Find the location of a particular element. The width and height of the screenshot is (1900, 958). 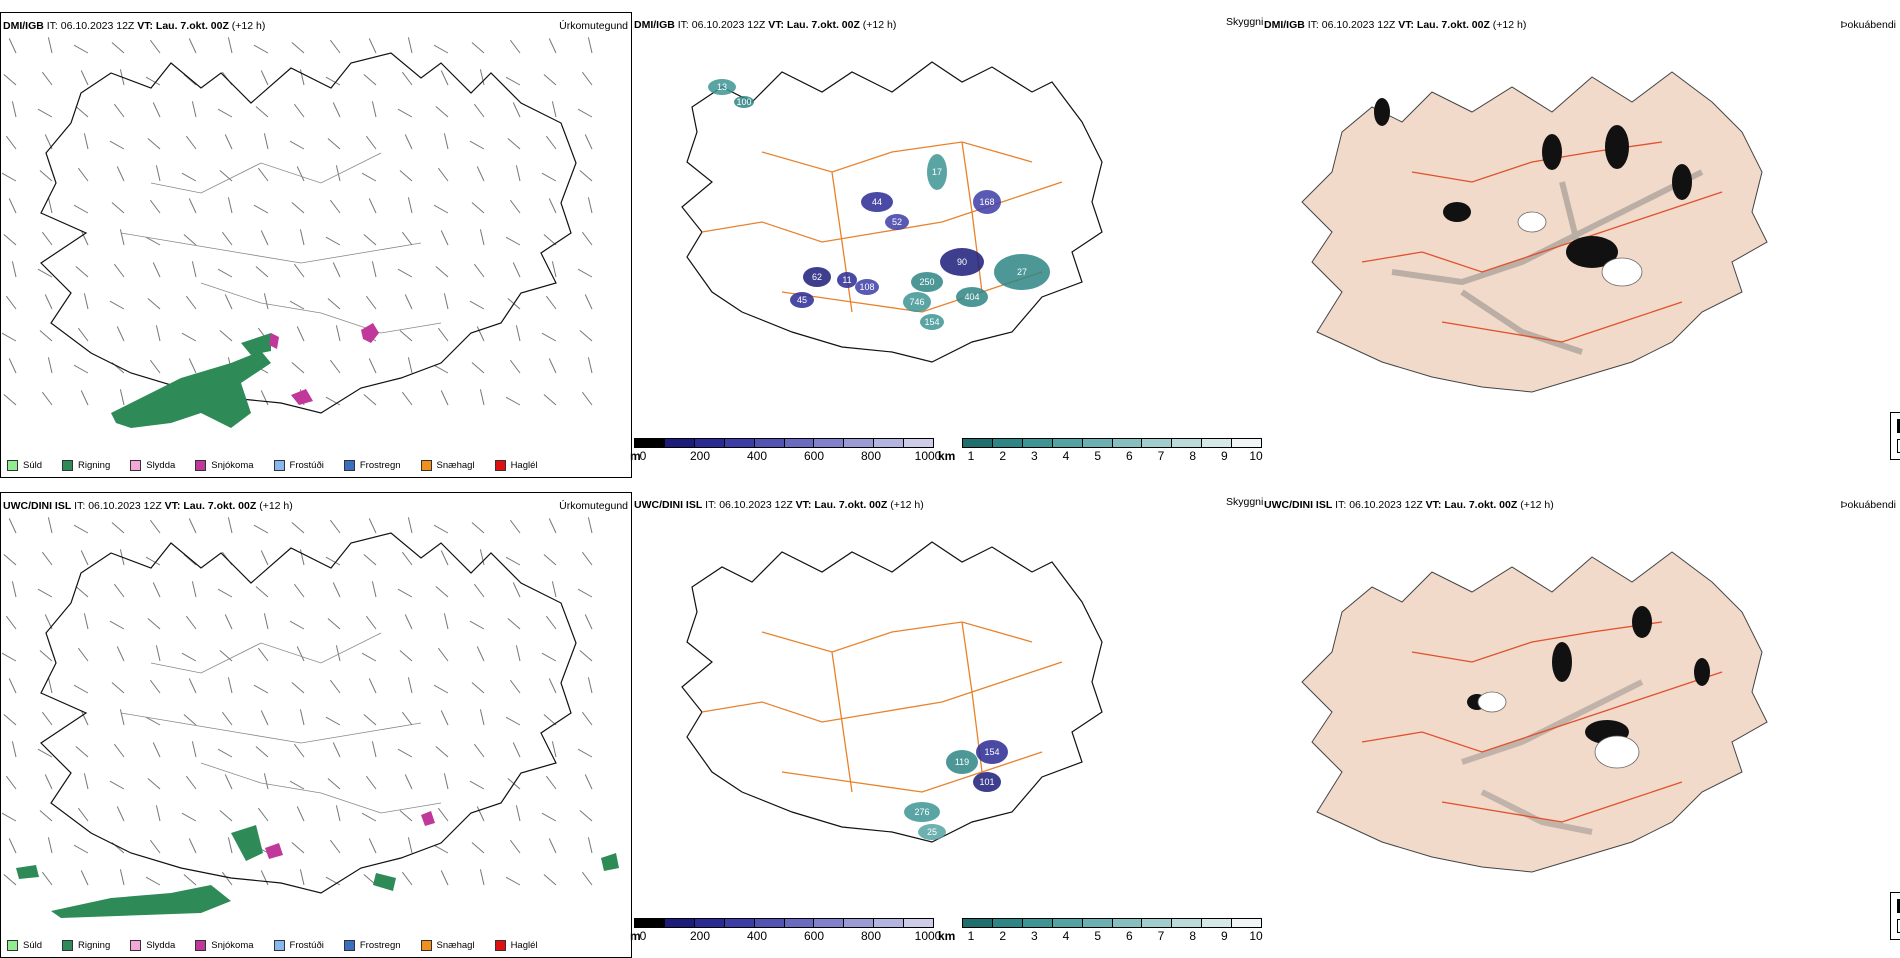

ceiling-label: 250 is located at coordinates (926, 282).